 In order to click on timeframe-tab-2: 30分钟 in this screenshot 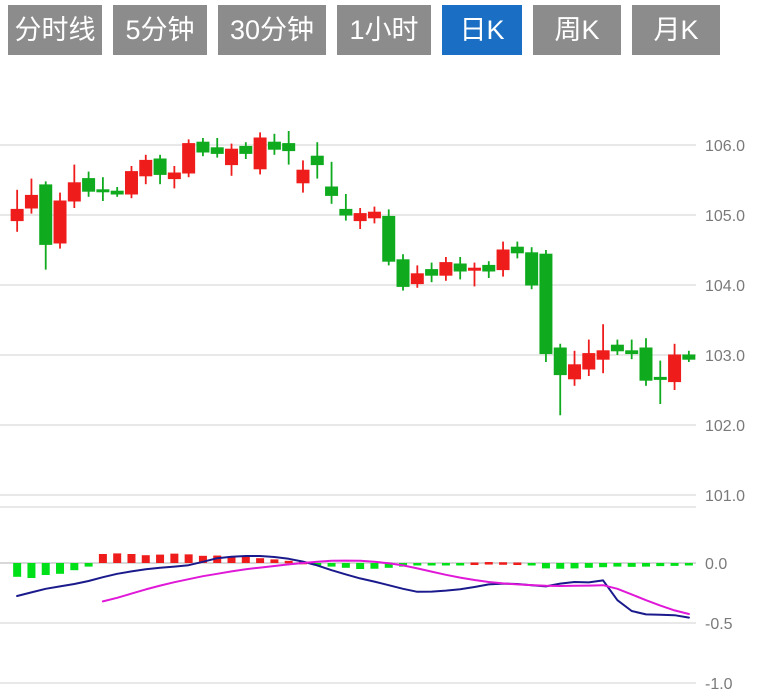, I will do `click(272, 30)`.